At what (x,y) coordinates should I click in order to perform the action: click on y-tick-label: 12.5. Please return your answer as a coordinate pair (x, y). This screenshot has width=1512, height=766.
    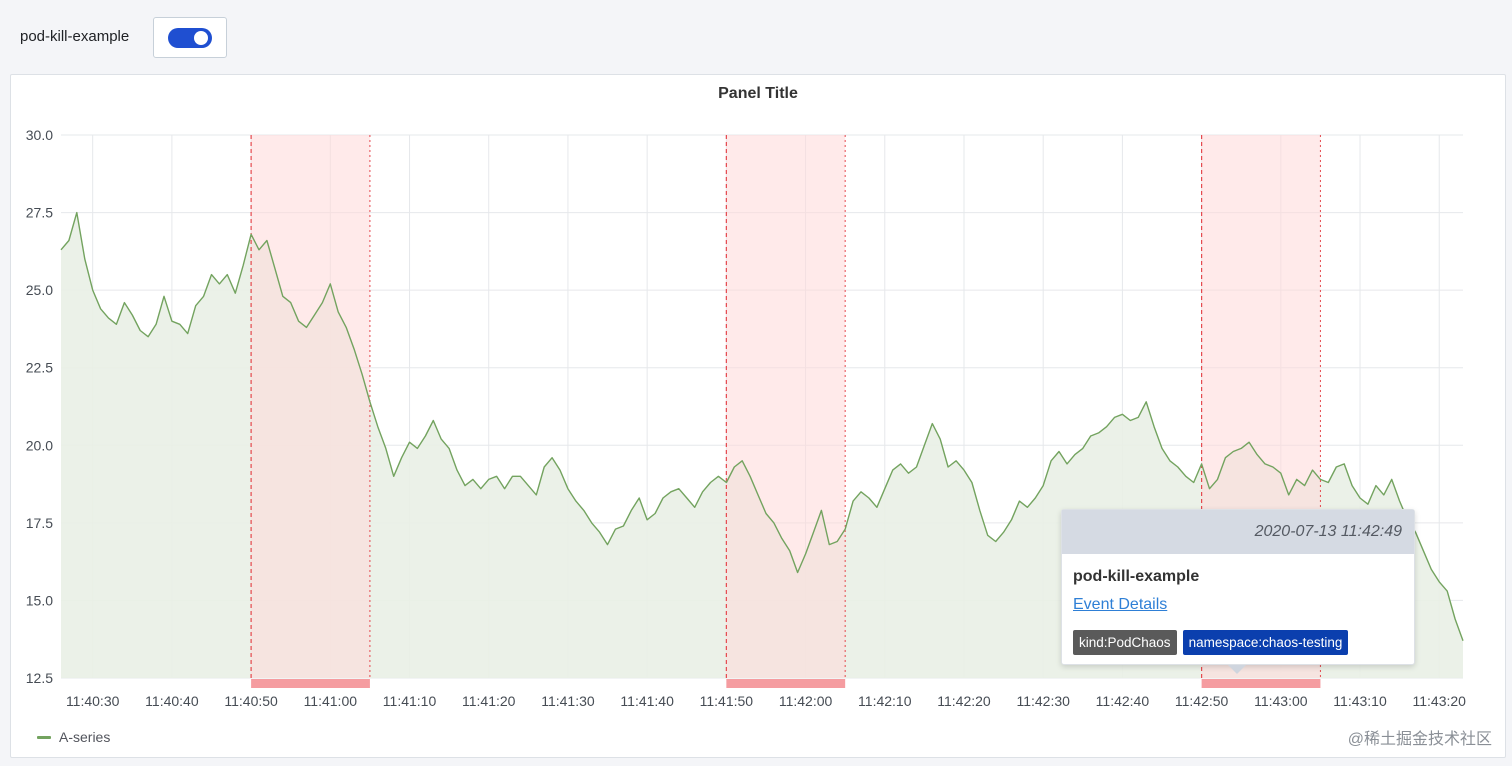
    Looking at the image, I should click on (39, 678).